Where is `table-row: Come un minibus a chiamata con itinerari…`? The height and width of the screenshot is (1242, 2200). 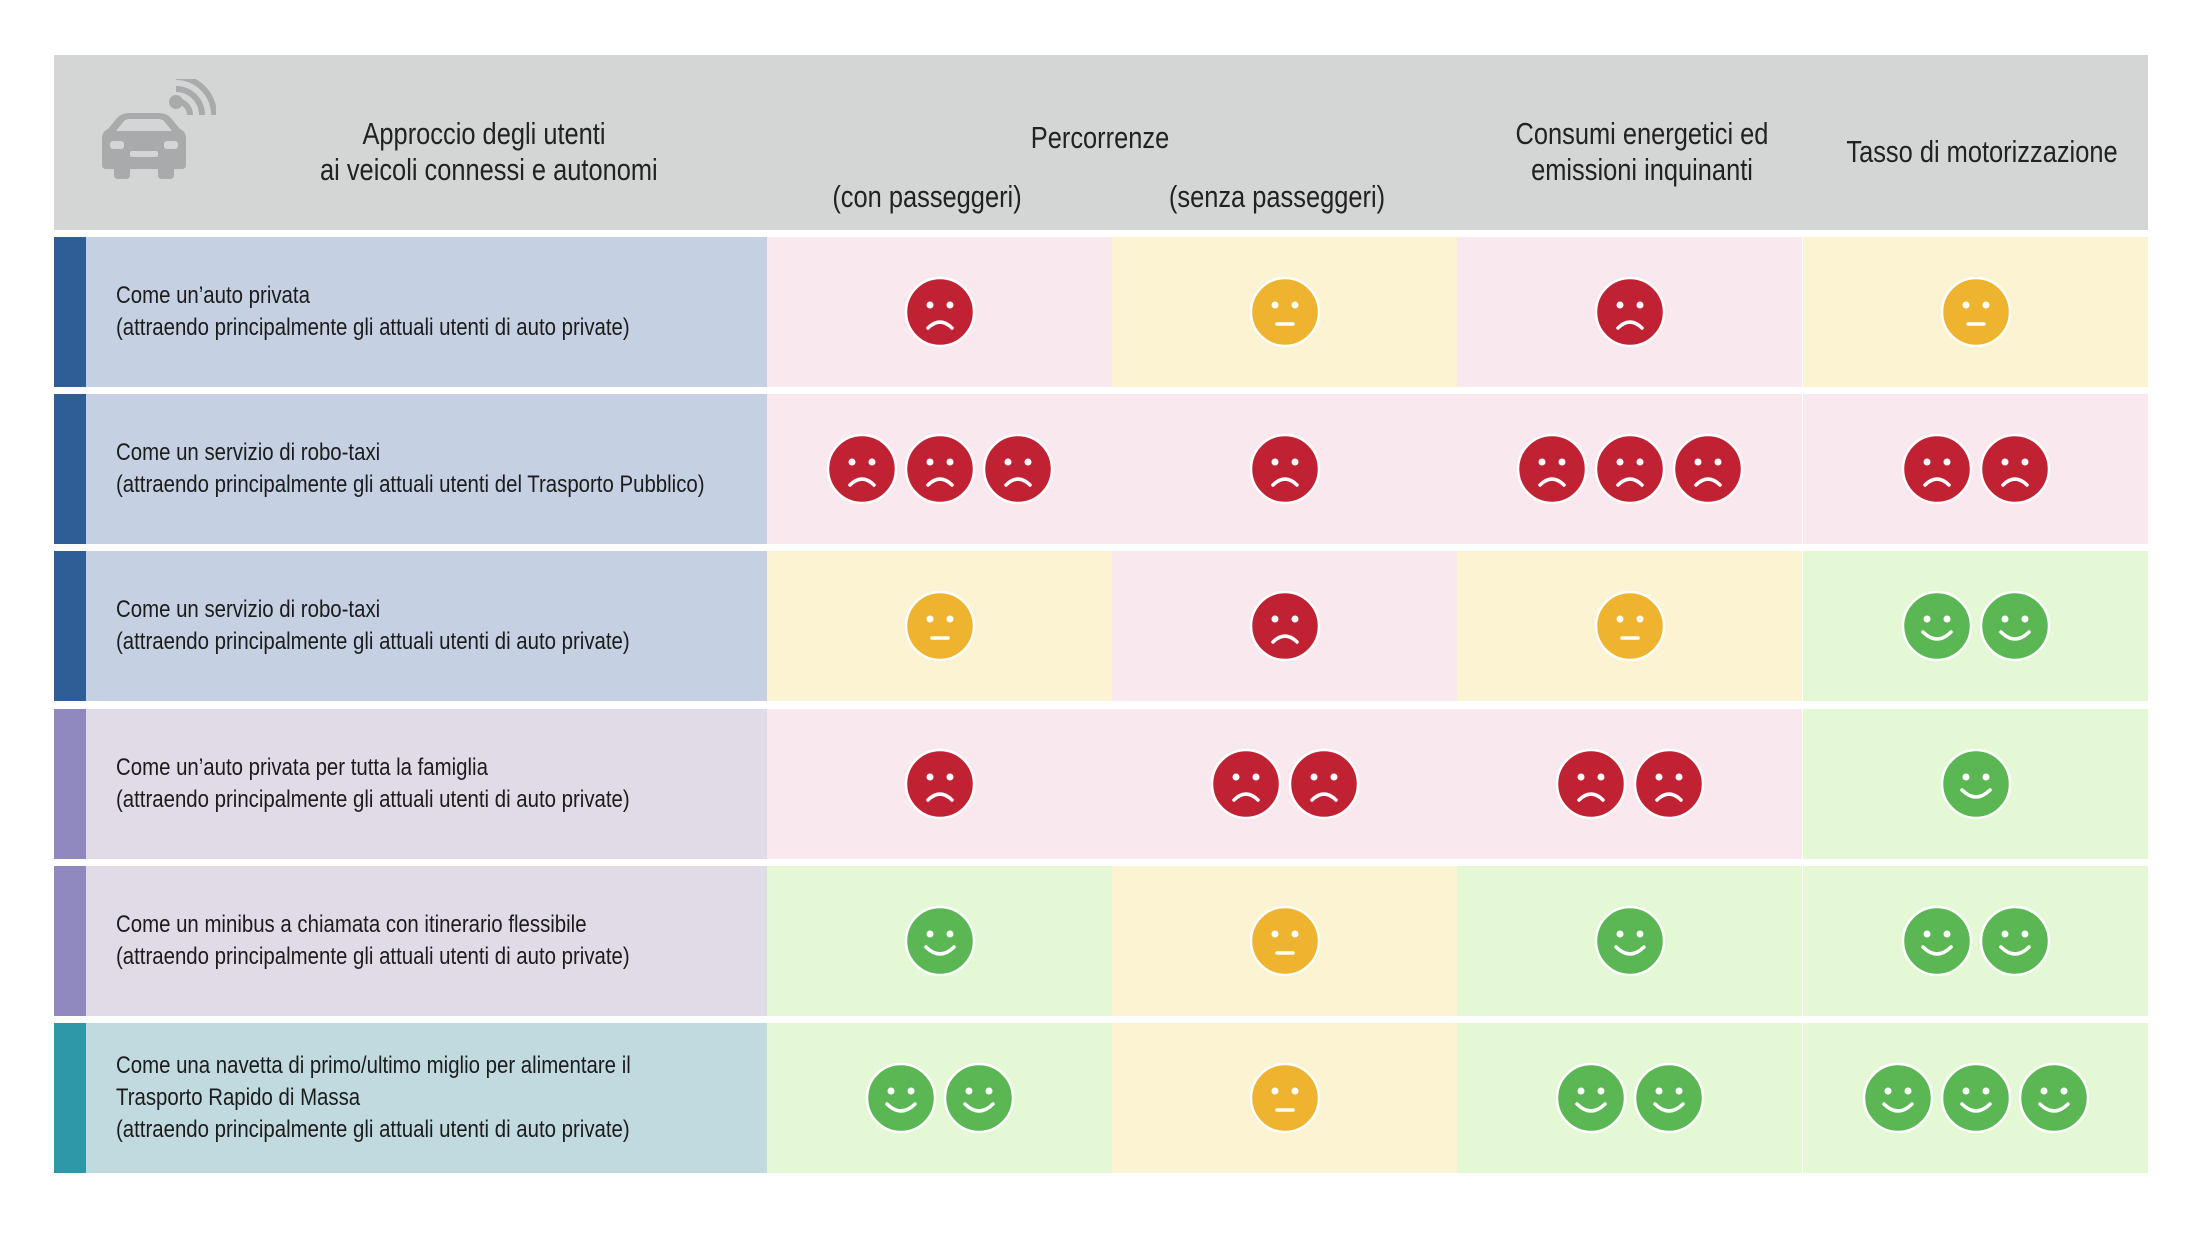 table-row: Come un minibus a chiamata con itinerari… is located at coordinates (1101, 941).